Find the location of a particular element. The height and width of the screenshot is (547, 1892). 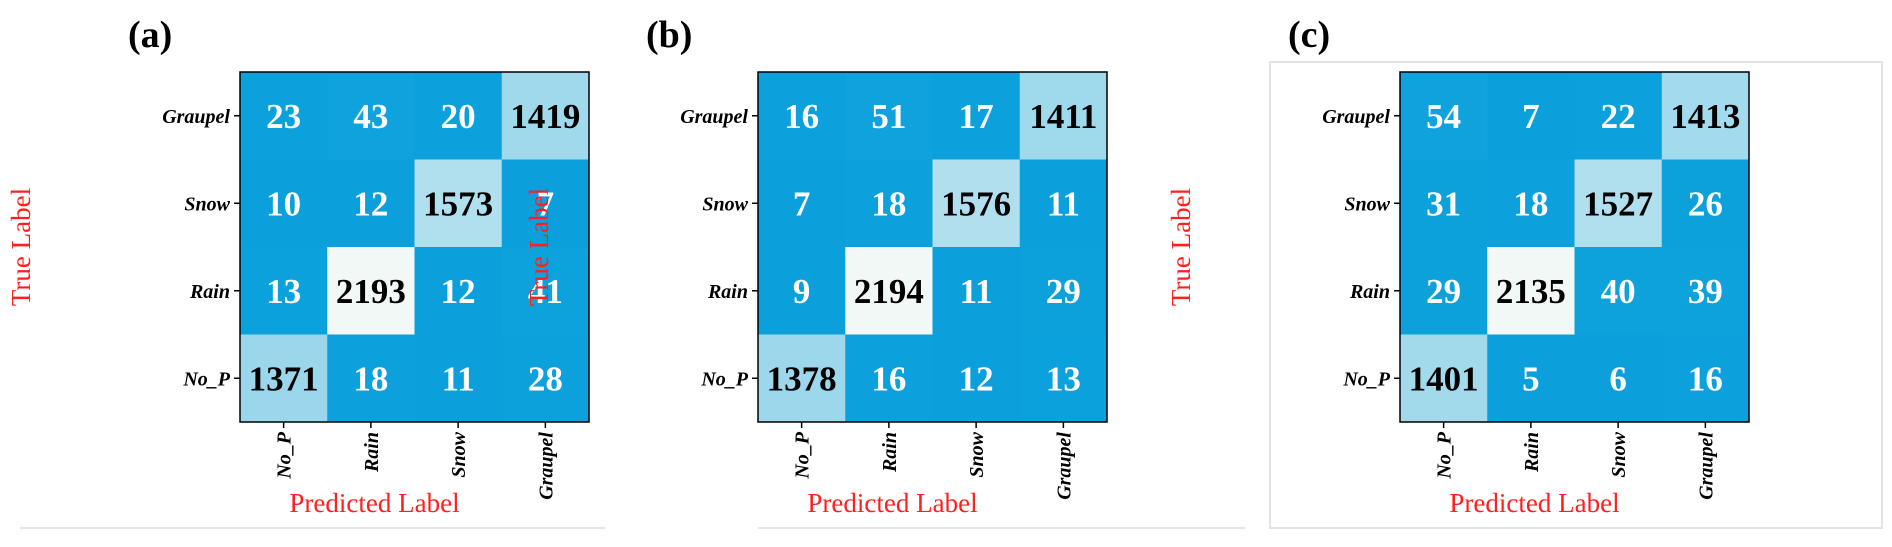

cell-value: 9 is located at coordinates (802, 291).